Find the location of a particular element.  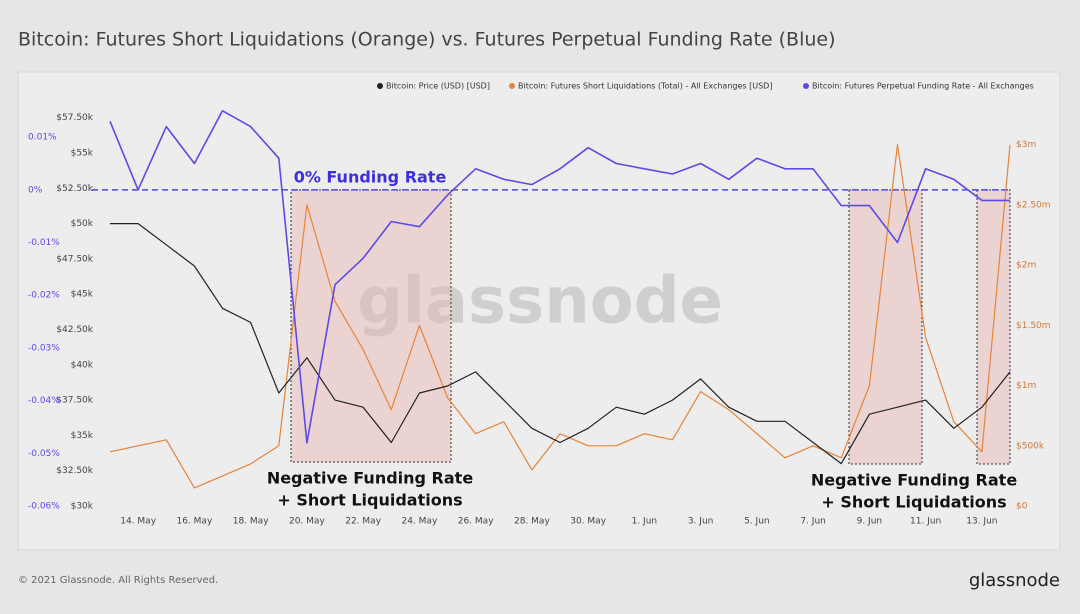

y-tick-label: $2.50m is located at coordinates (1033, 205).